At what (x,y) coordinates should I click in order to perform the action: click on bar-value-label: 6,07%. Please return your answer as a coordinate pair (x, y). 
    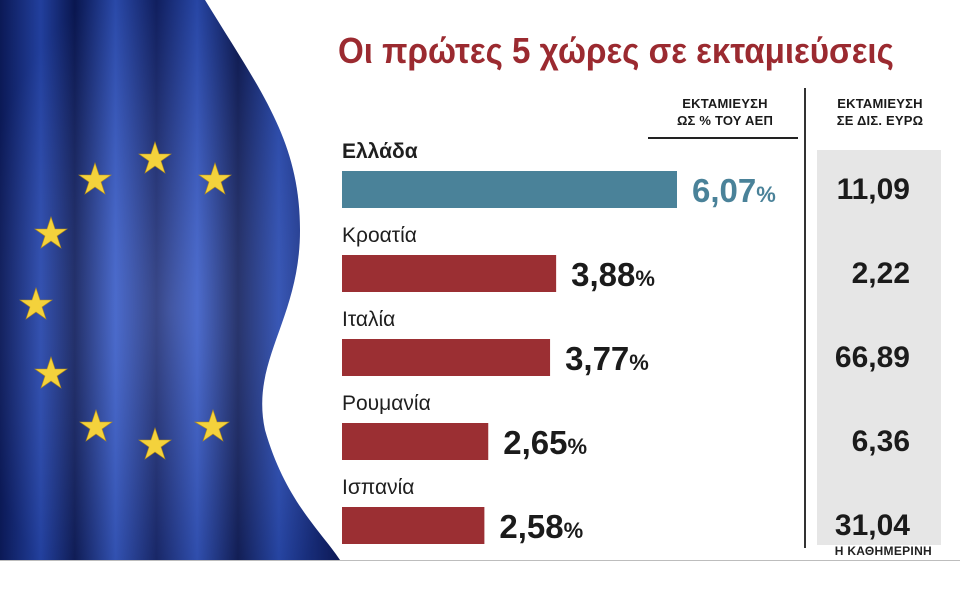
    Looking at the image, I should click on (734, 190).